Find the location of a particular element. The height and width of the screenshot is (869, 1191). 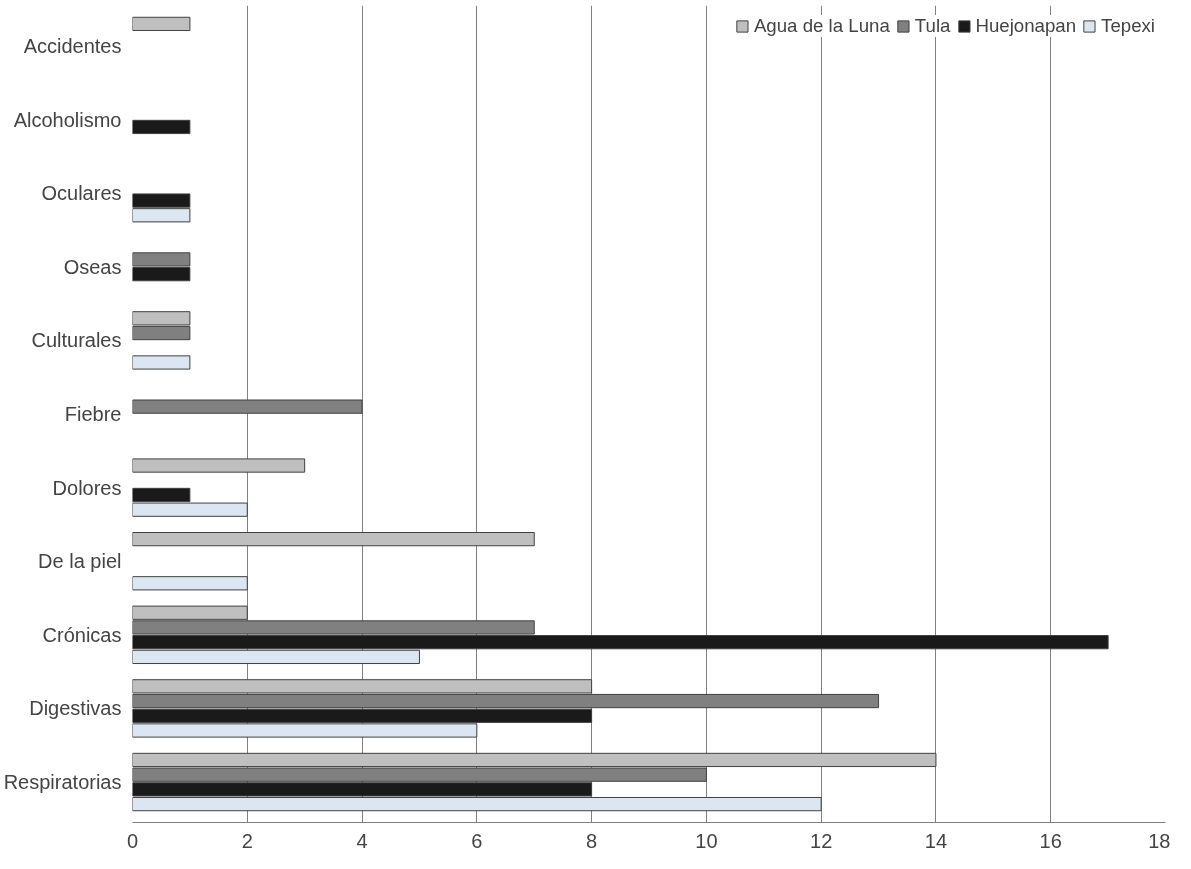

y-tick-label: Digestivas is located at coordinates (75, 708).